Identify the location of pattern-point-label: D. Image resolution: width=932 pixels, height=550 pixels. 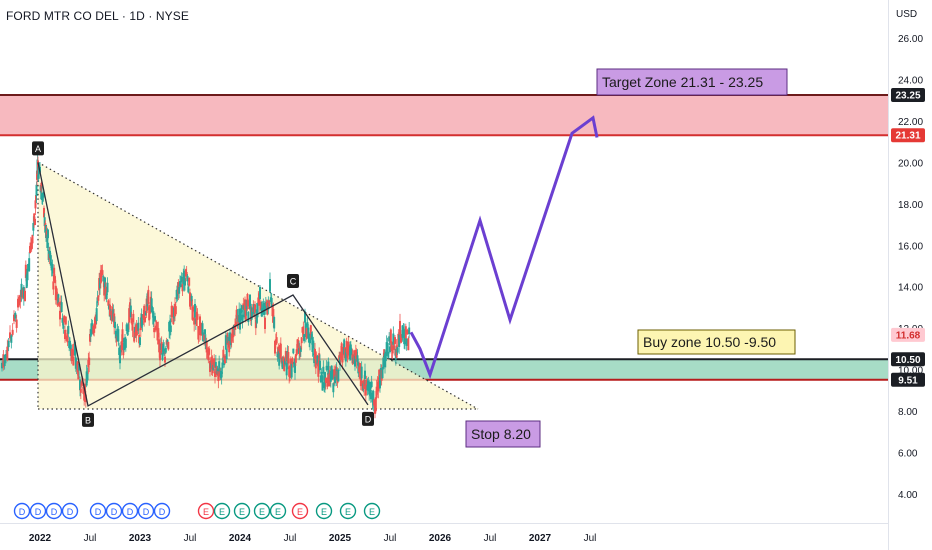
(368, 419).